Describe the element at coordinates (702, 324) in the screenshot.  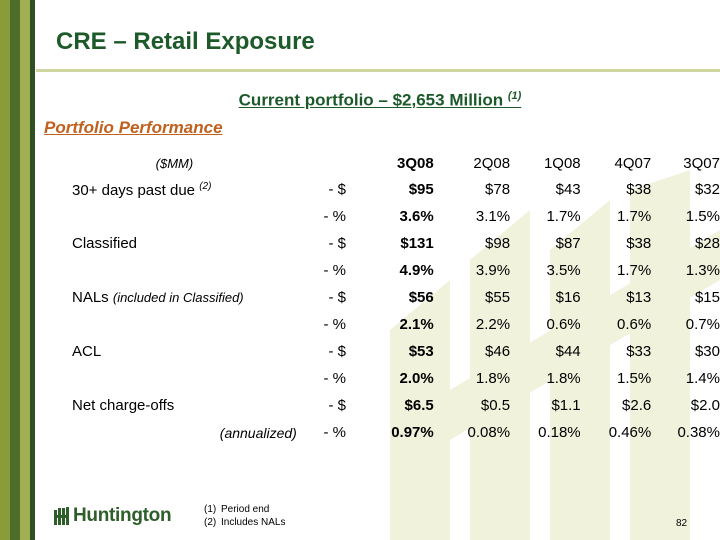
I see `table-cell: 0.7%` at that location.